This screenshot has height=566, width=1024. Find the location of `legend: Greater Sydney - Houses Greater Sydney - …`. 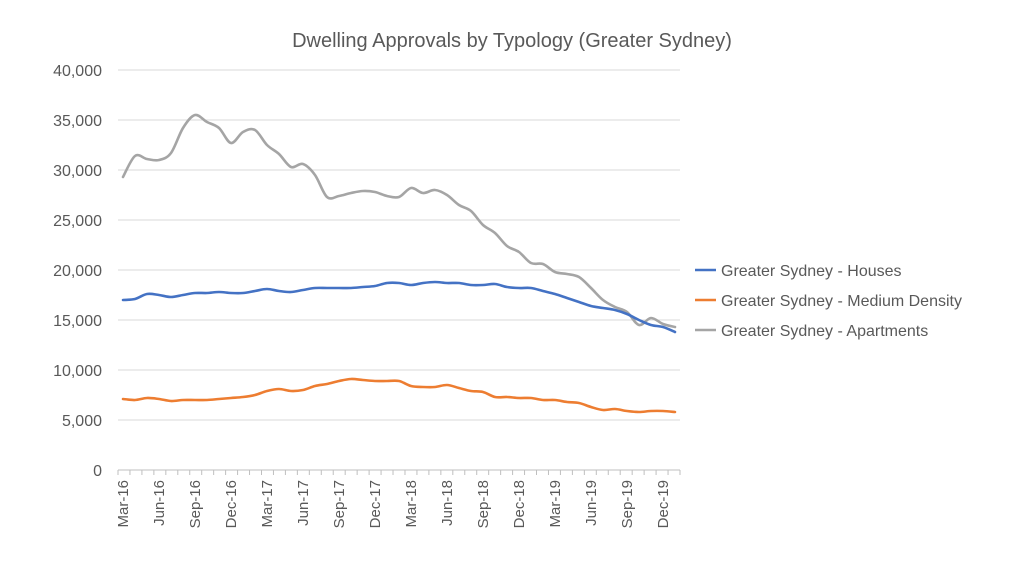

legend: Greater Sydney - Houses Greater Sydney - … is located at coordinates (828, 301).